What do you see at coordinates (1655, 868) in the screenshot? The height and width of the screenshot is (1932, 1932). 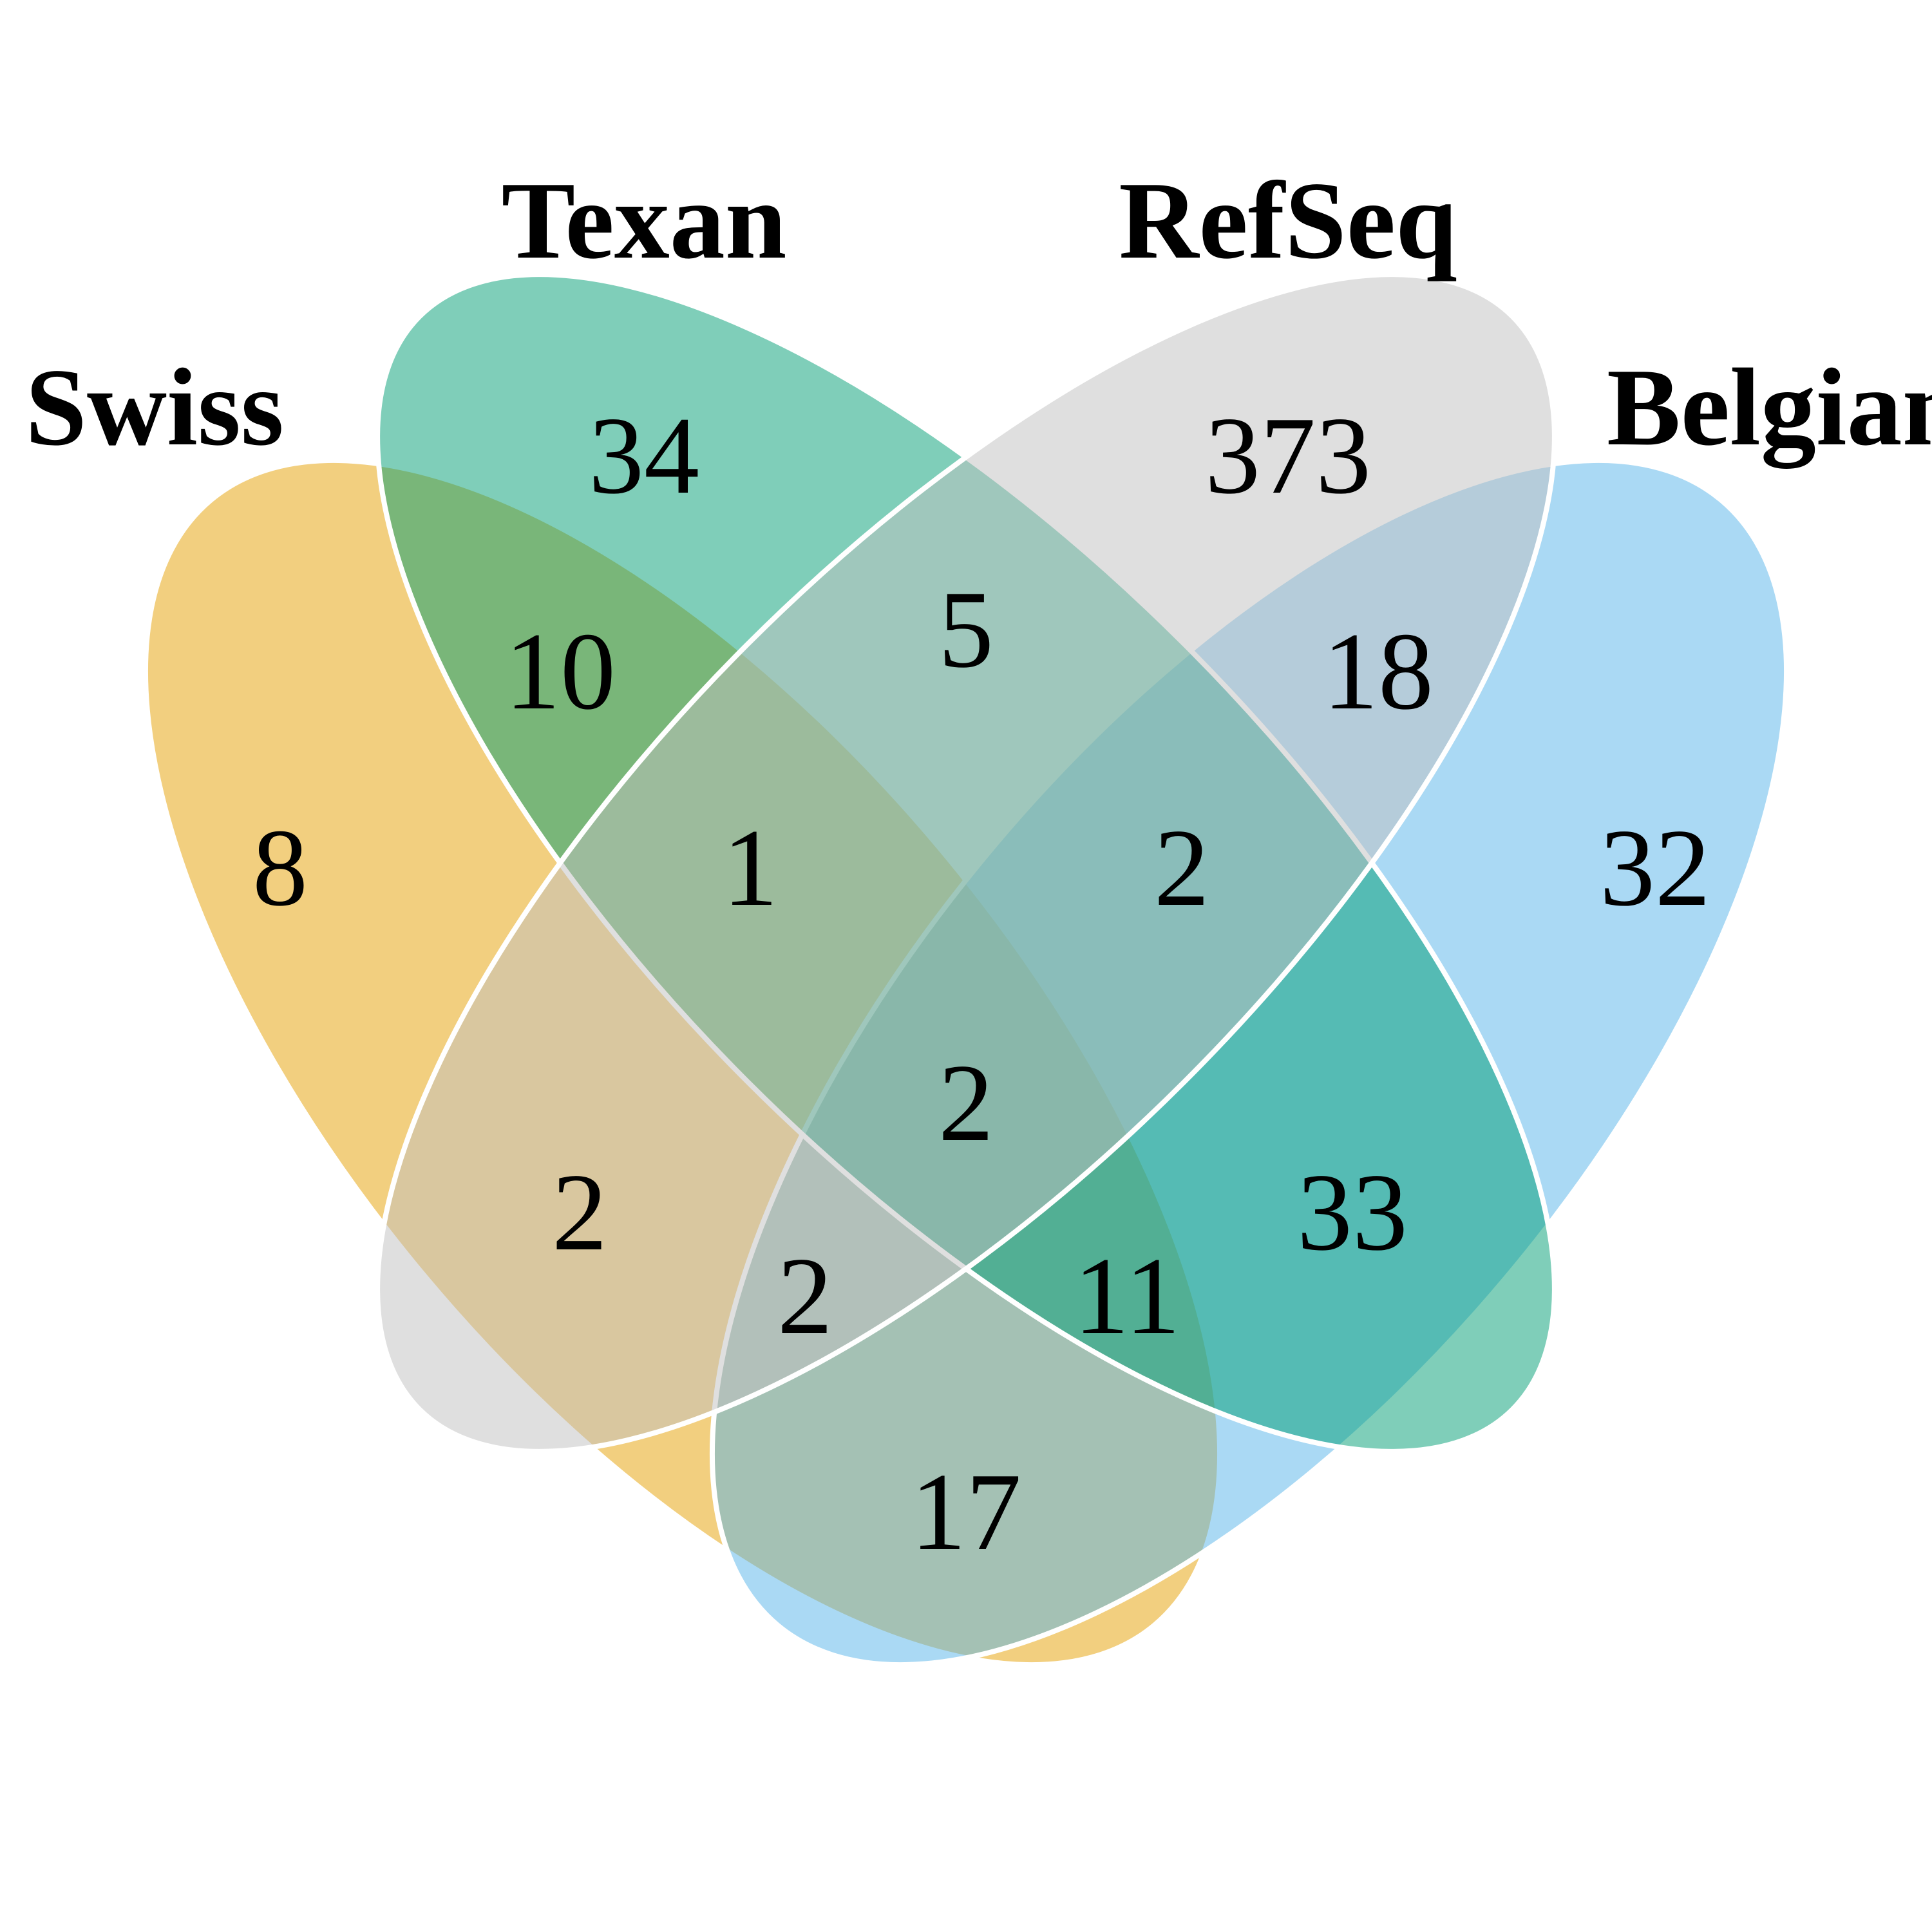 I see `count-belgian-only: 32` at bounding box center [1655, 868].